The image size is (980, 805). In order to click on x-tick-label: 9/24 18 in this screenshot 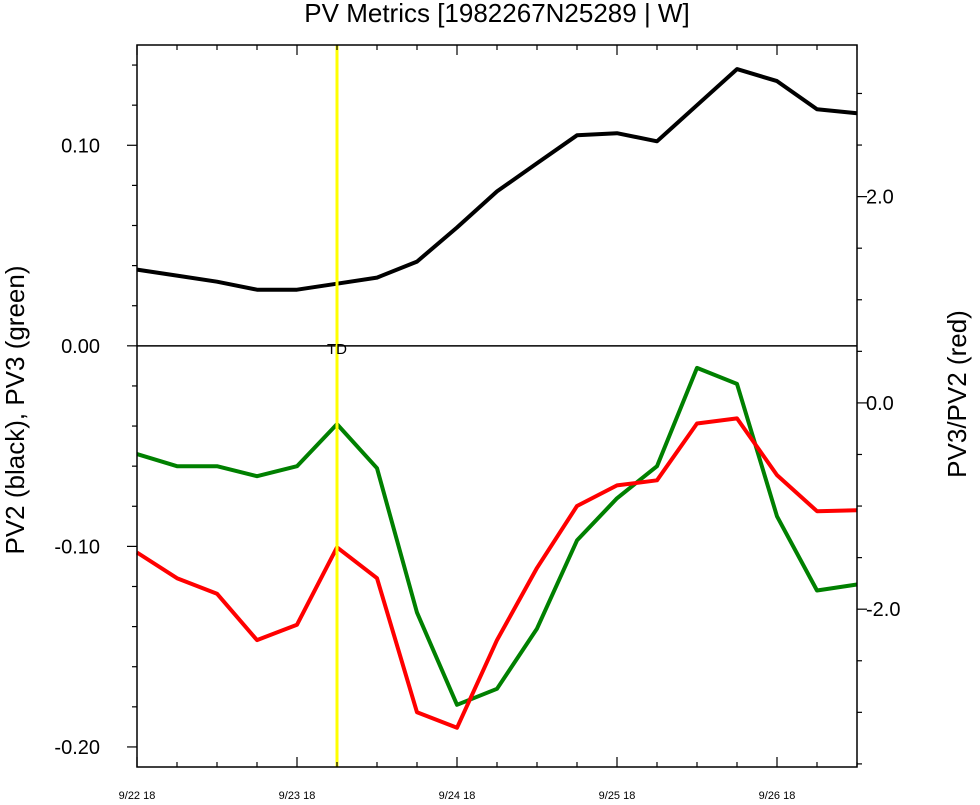, I will do `click(457, 796)`.